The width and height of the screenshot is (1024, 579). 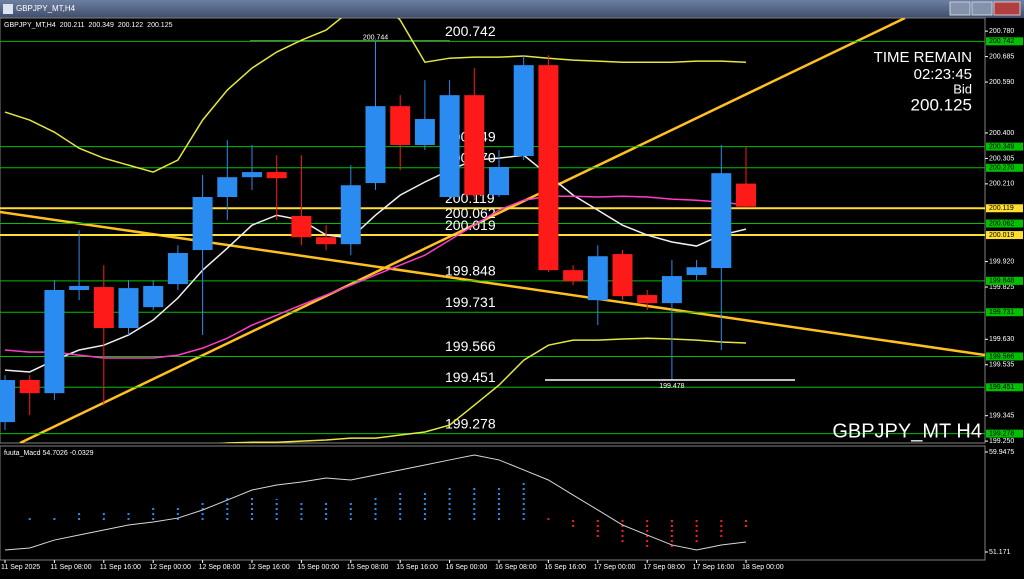 I want to click on y-tick-label: 199.630, so click(x=1001, y=339).